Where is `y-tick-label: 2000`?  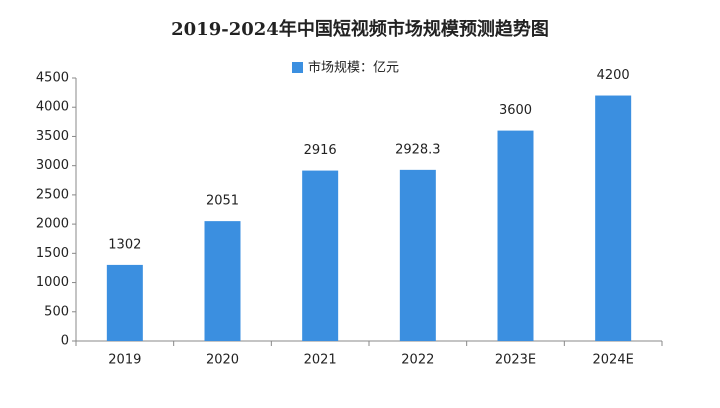 y-tick-label: 2000 is located at coordinates (52, 224).